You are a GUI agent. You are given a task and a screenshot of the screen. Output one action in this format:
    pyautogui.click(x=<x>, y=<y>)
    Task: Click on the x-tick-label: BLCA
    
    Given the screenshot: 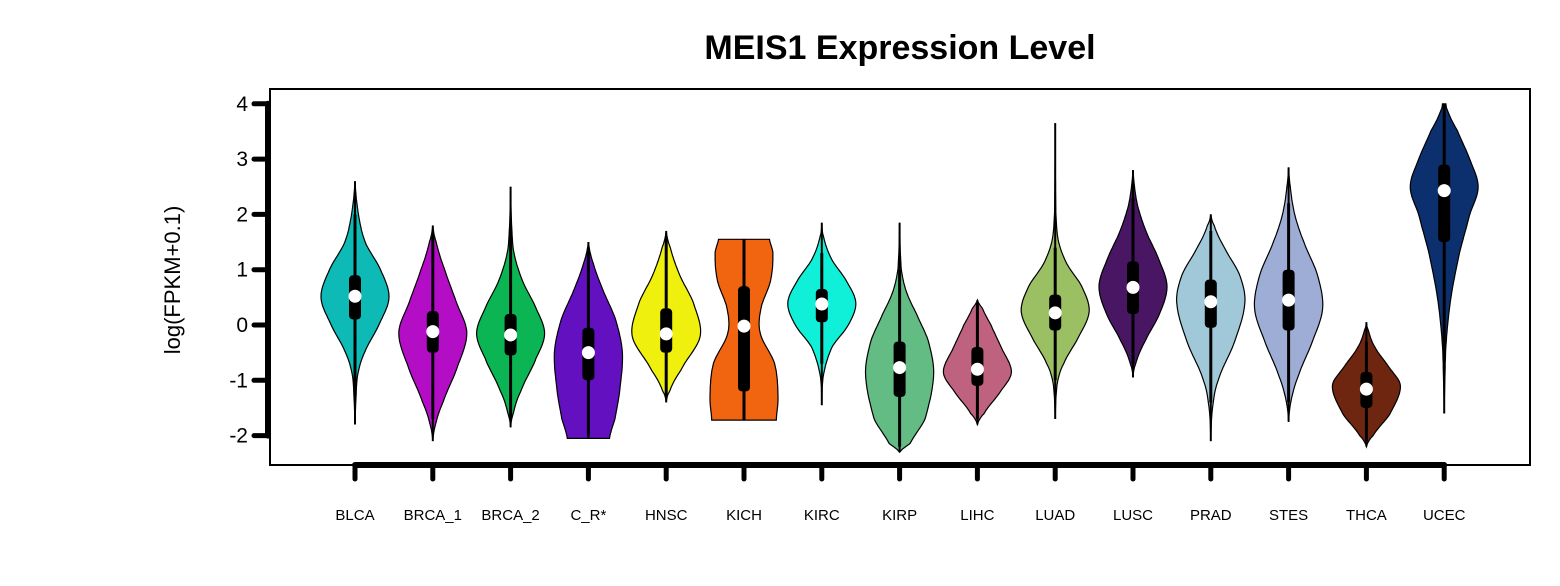 What is the action you would take?
    pyautogui.click(x=354, y=515)
    